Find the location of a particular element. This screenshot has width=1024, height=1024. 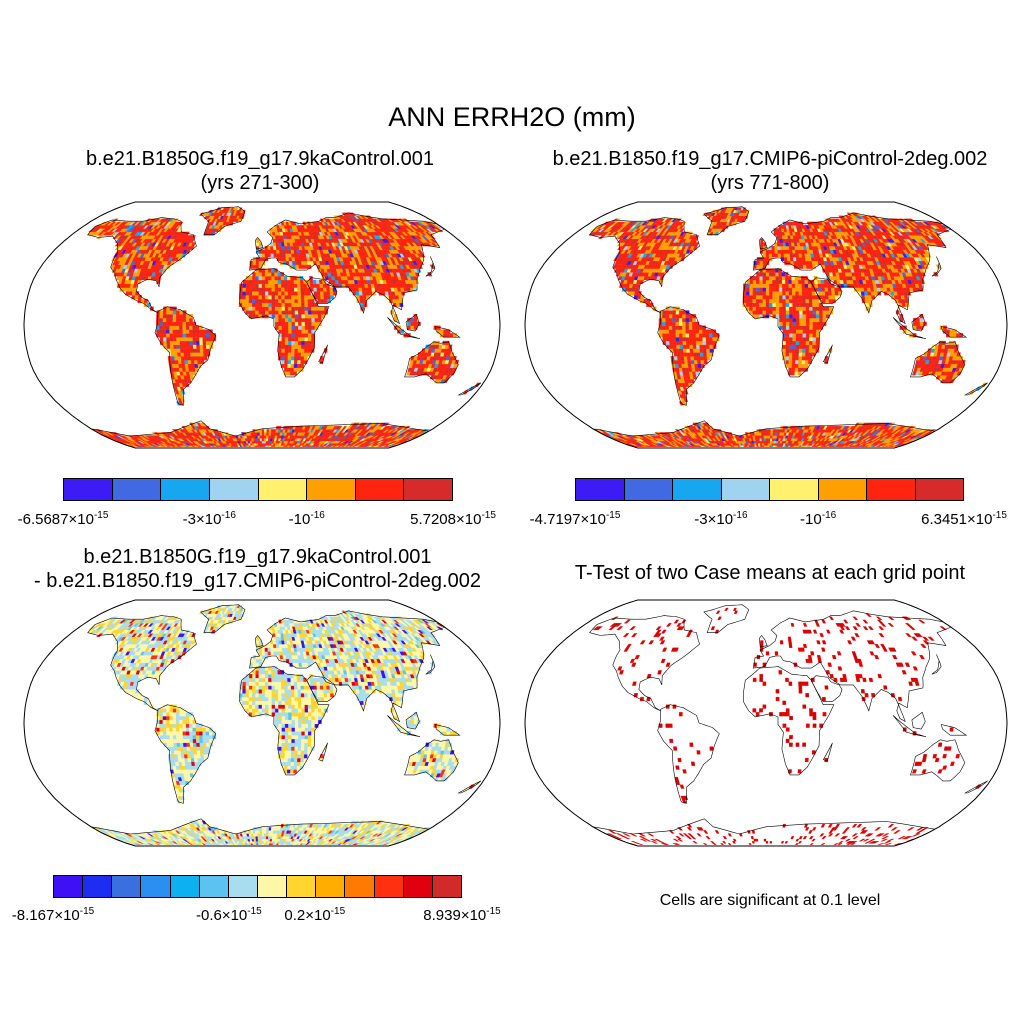

colorbar-label: -6.5687×10⁻¹⁵ is located at coordinates (63, 519).